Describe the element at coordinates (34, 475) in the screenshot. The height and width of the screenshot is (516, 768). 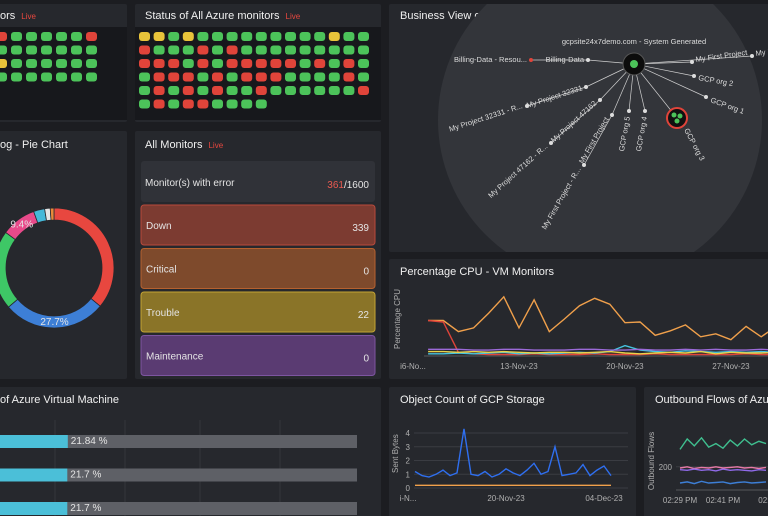
I see `bar` at that location.